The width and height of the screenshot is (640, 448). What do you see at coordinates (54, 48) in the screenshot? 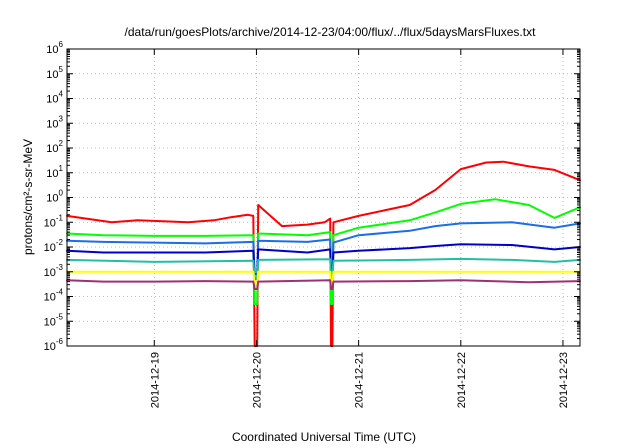
I see `y-tick-label: 10⁶` at bounding box center [54, 48].